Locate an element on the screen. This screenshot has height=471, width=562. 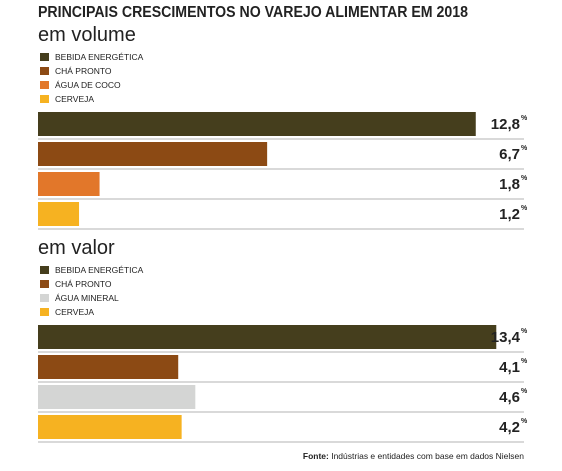
panel-subtitle: em valor is located at coordinates (76, 248).